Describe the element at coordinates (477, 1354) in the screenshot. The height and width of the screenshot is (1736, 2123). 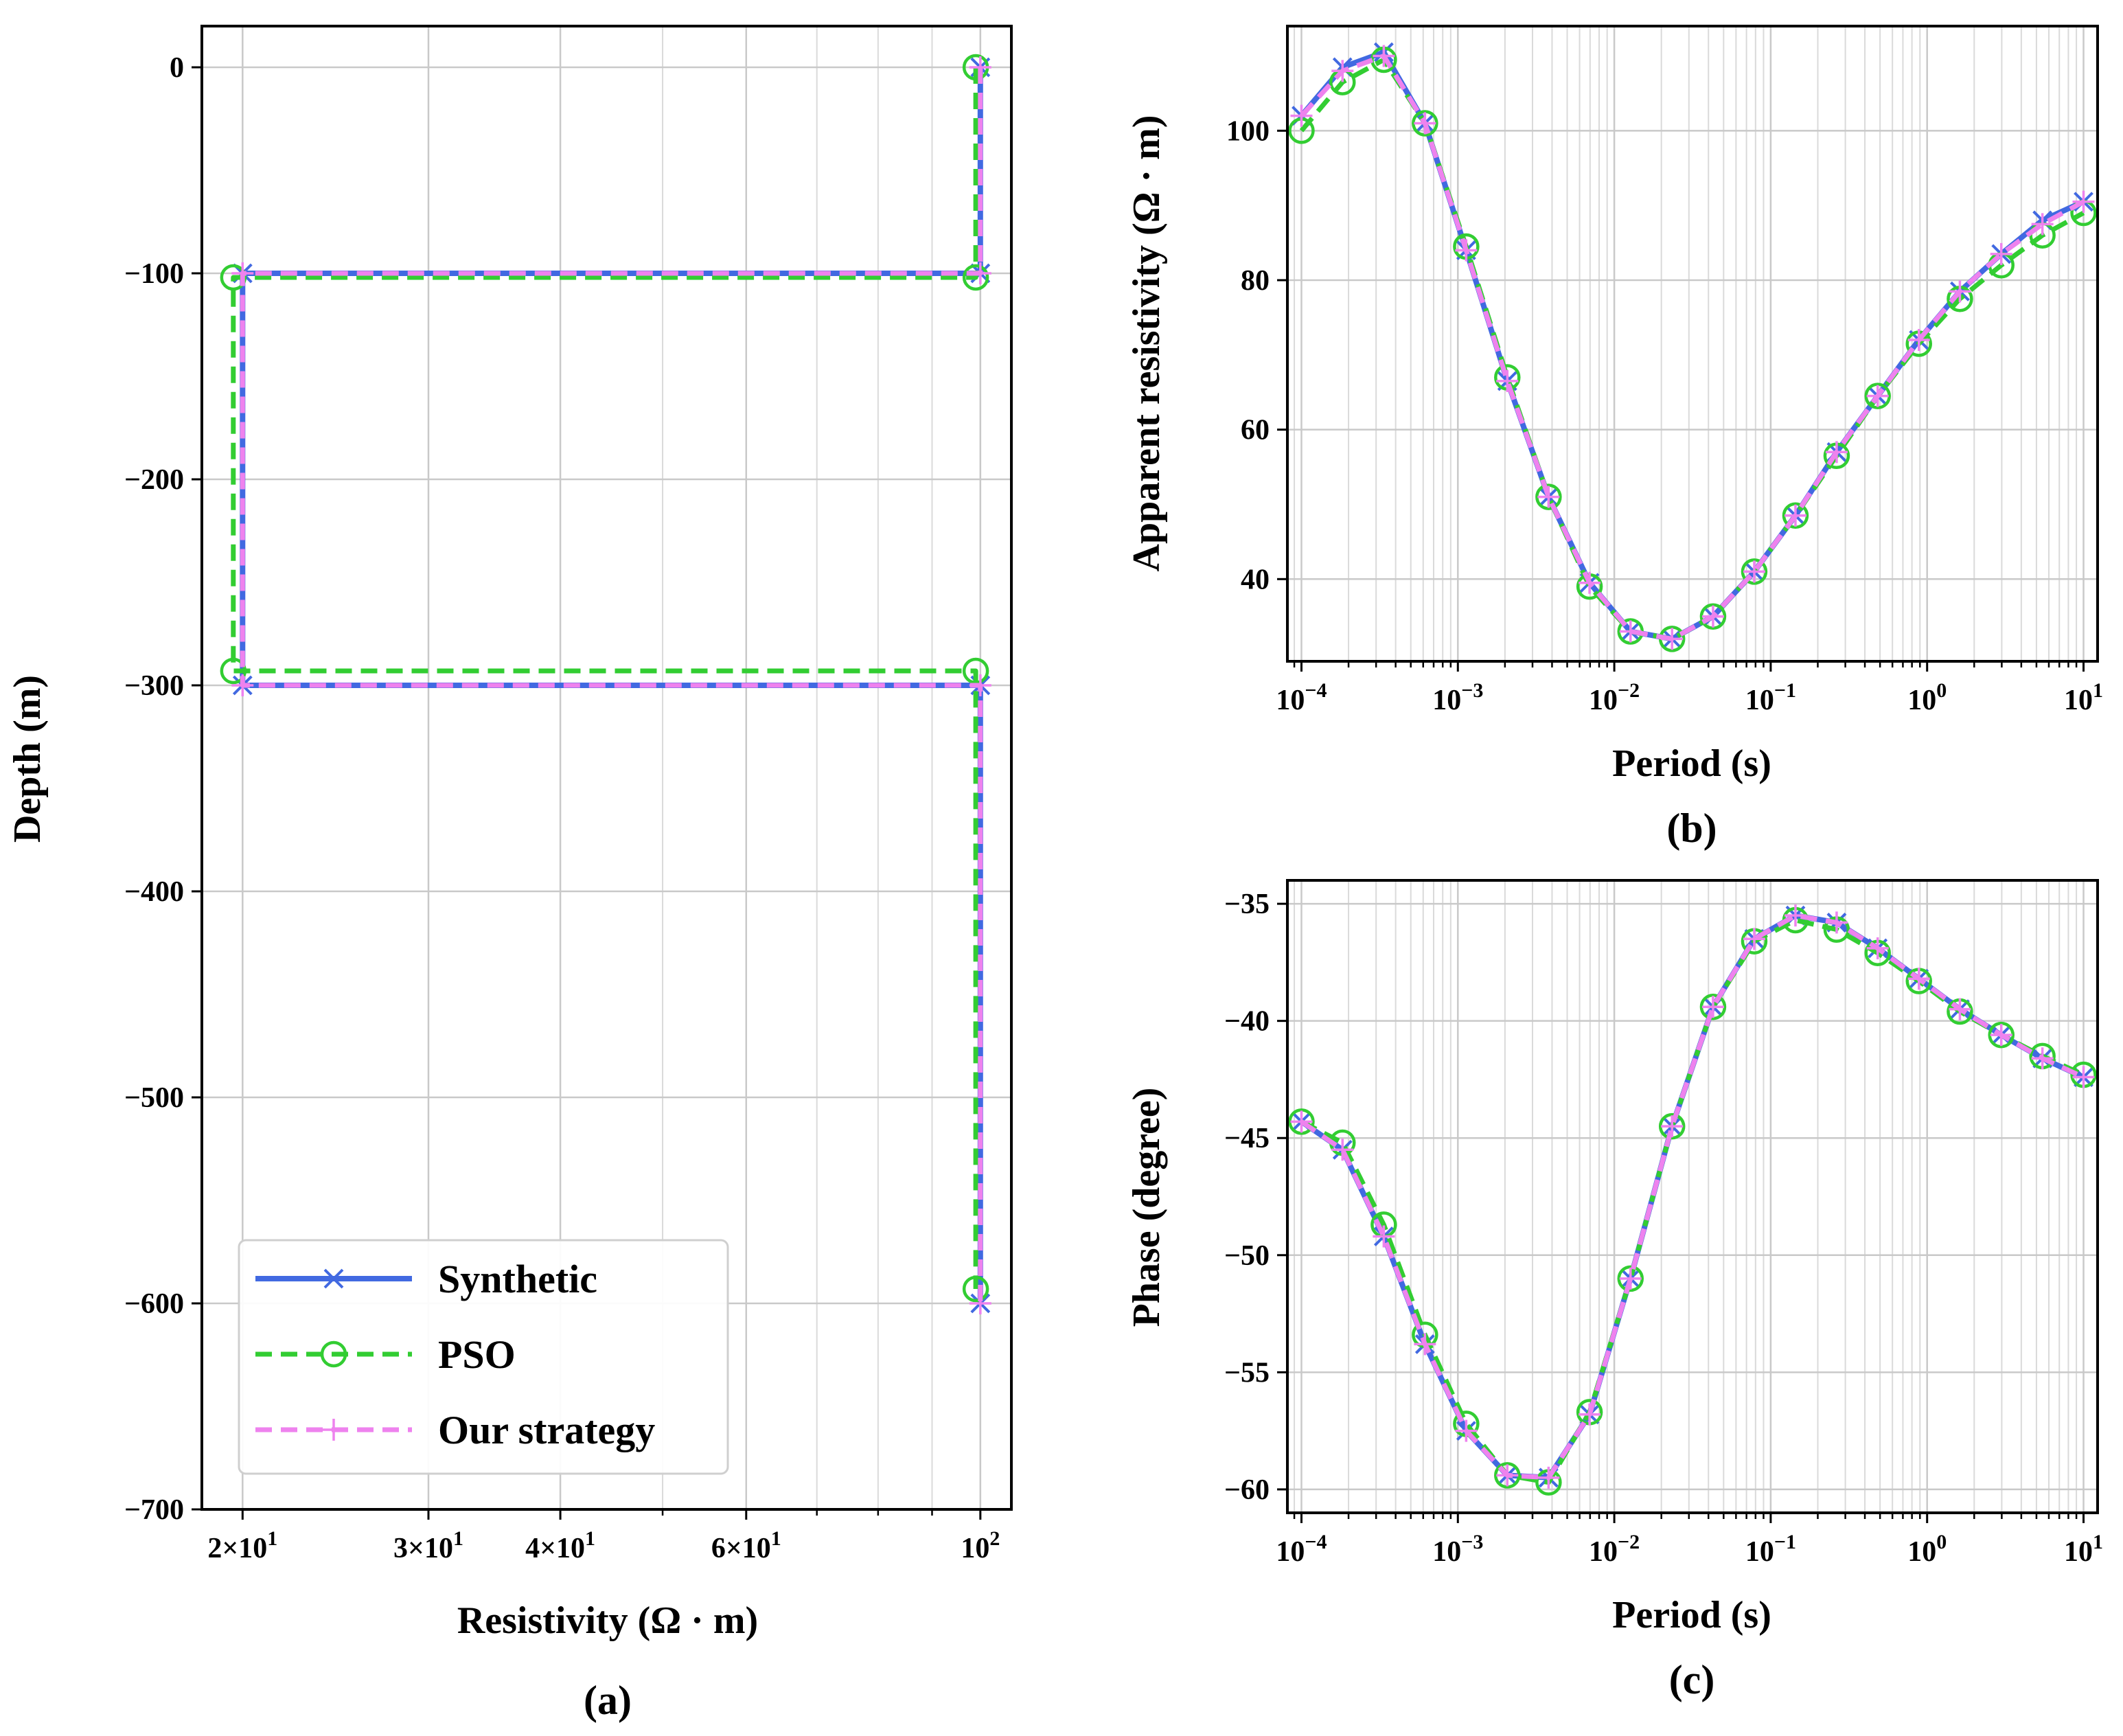
I see `legend-label-pso: PSO` at that location.